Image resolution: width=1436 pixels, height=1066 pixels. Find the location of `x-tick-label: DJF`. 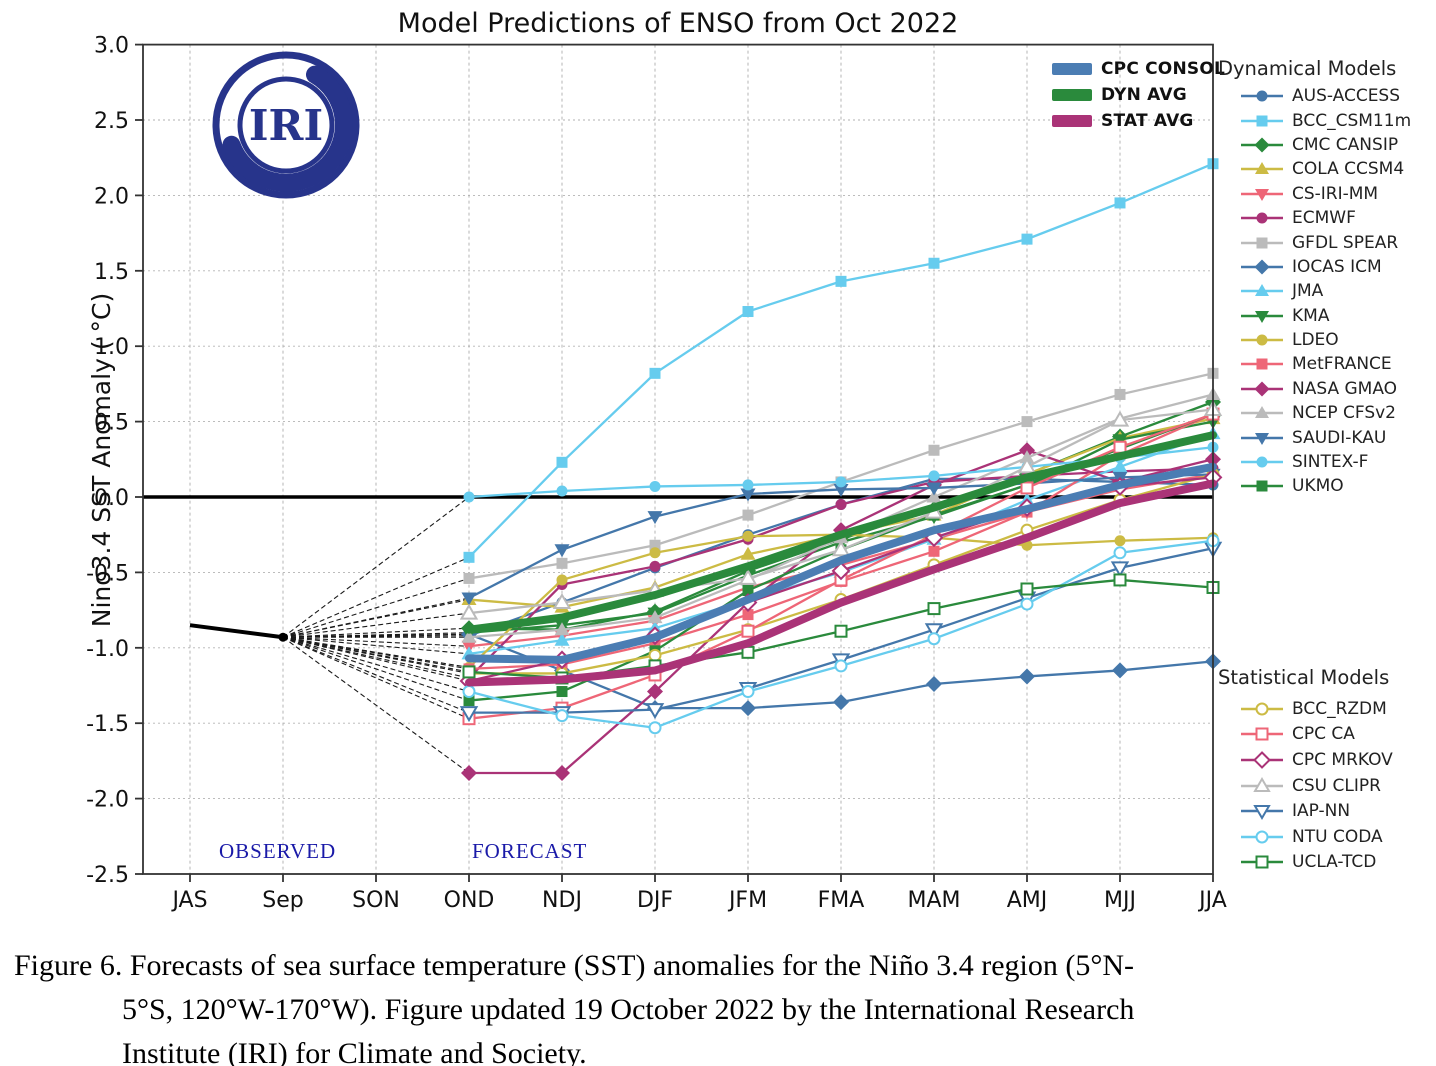

x-tick-label: DJF is located at coordinates (655, 900).